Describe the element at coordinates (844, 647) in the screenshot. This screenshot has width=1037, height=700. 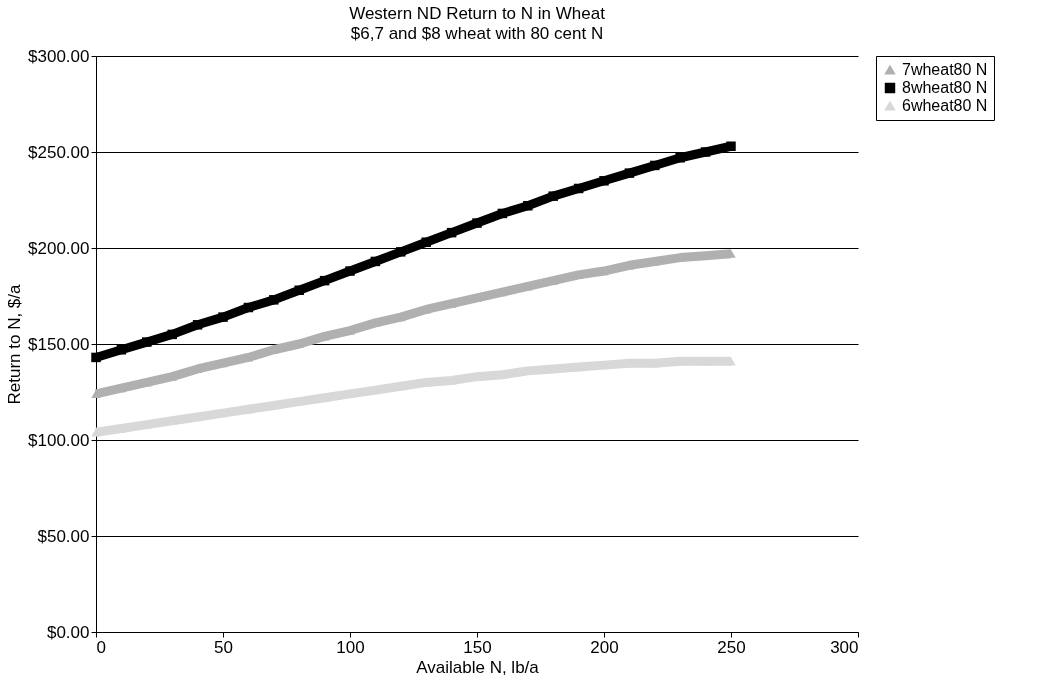
I see `x-tick-label: 300` at that location.